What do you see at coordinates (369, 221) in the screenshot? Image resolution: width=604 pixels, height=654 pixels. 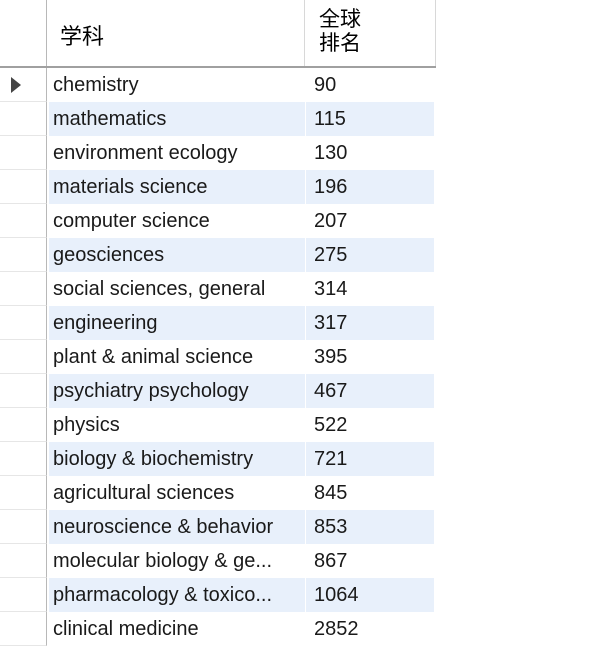 I see `cell-rank: 207` at bounding box center [369, 221].